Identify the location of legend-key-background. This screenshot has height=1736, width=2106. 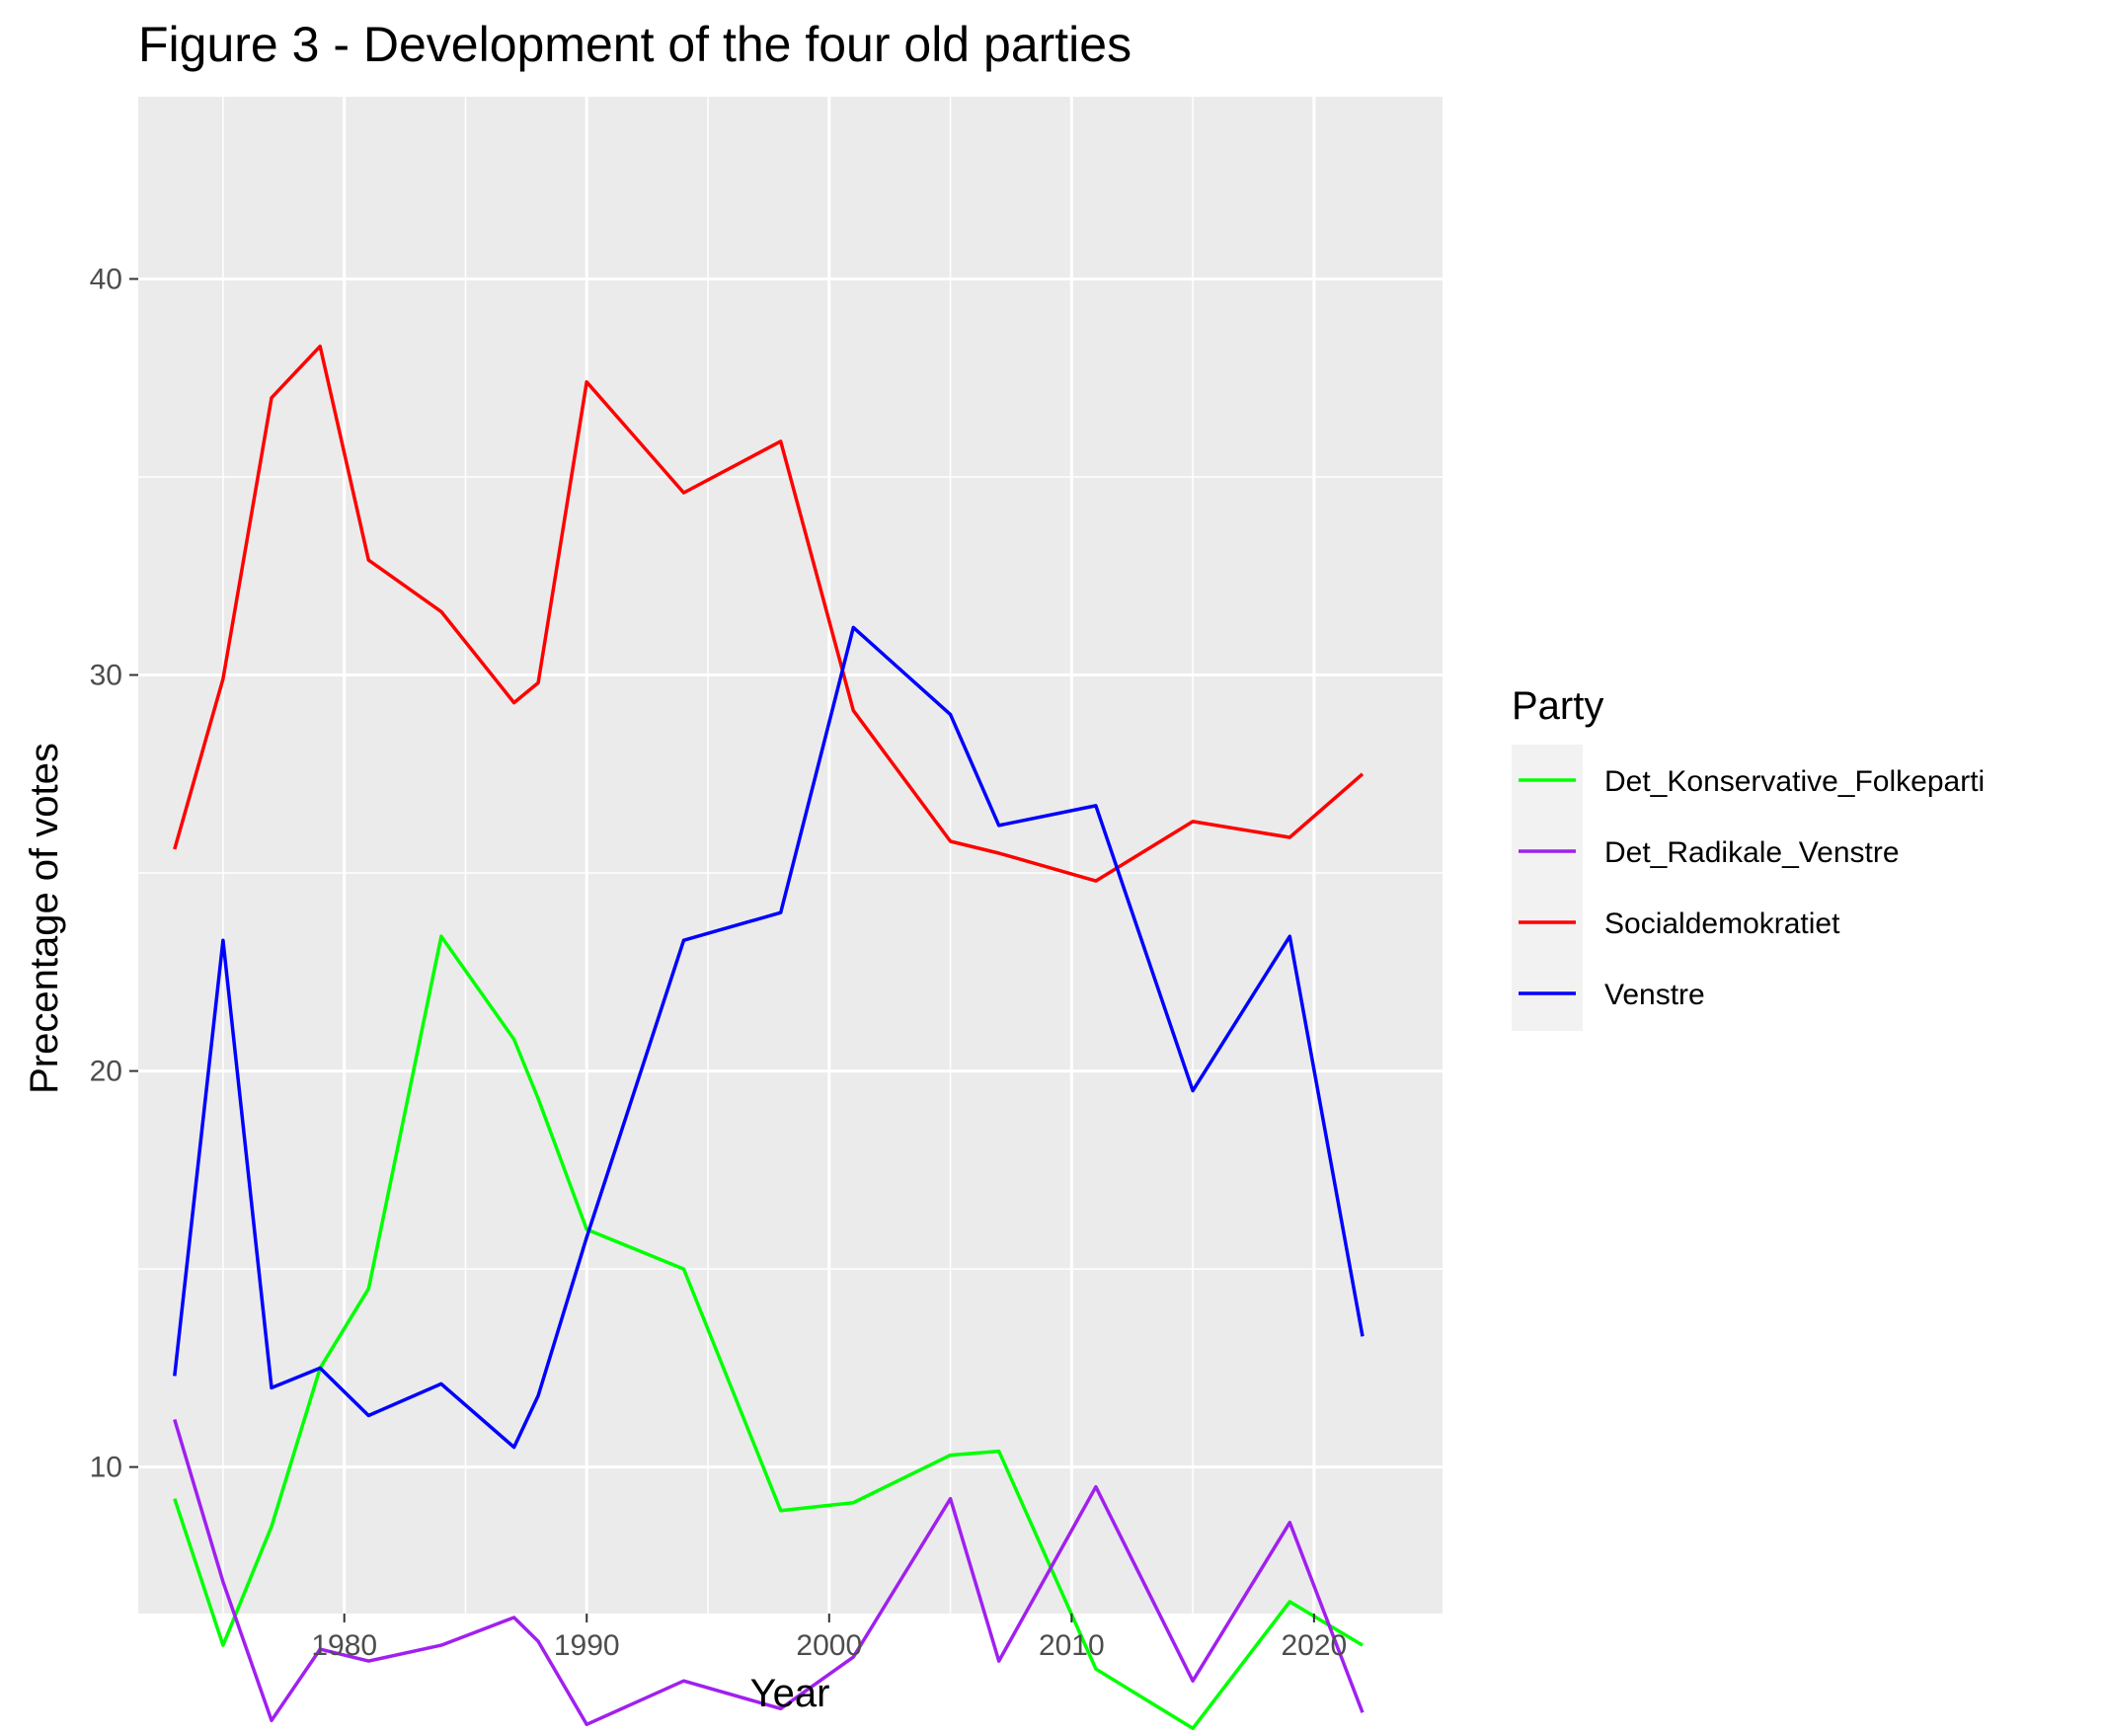
(1547, 888).